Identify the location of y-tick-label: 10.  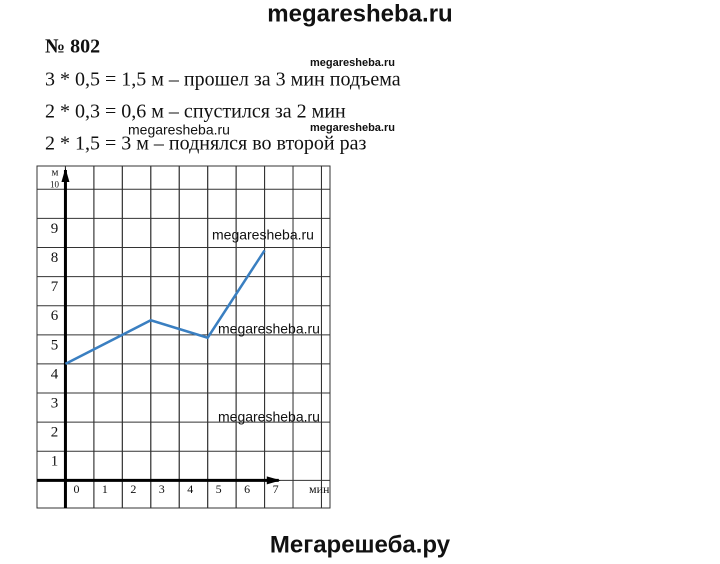
(55, 184).